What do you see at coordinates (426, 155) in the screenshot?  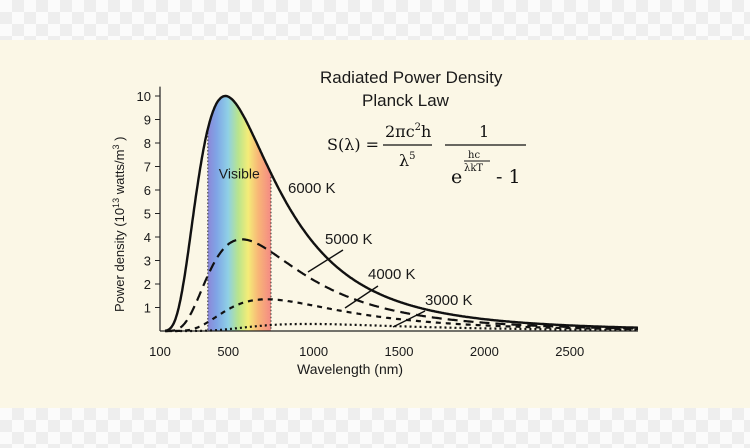 I see `planck-formula: S(λ) = 2πc2h λ5 1 e hc λkT - 1` at bounding box center [426, 155].